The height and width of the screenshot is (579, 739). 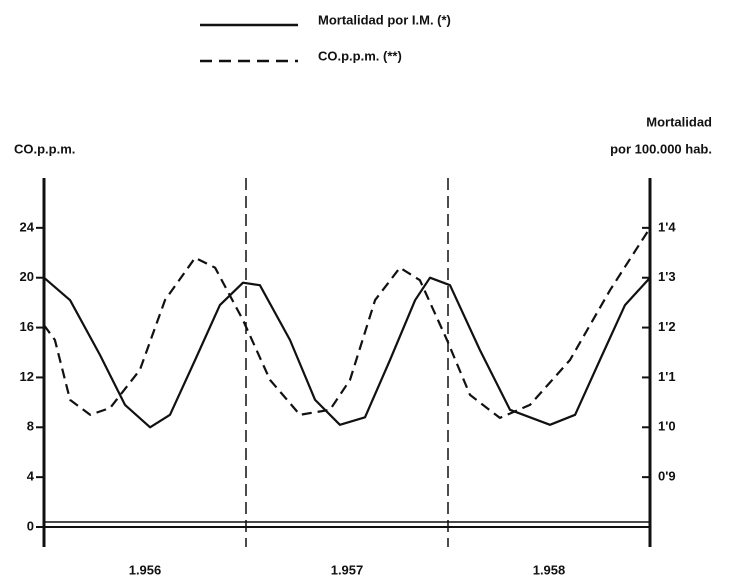 What do you see at coordinates (667, 326) in the screenshot?
I see `y2-tick-label: 1'2` at bounding box center [667, 326].